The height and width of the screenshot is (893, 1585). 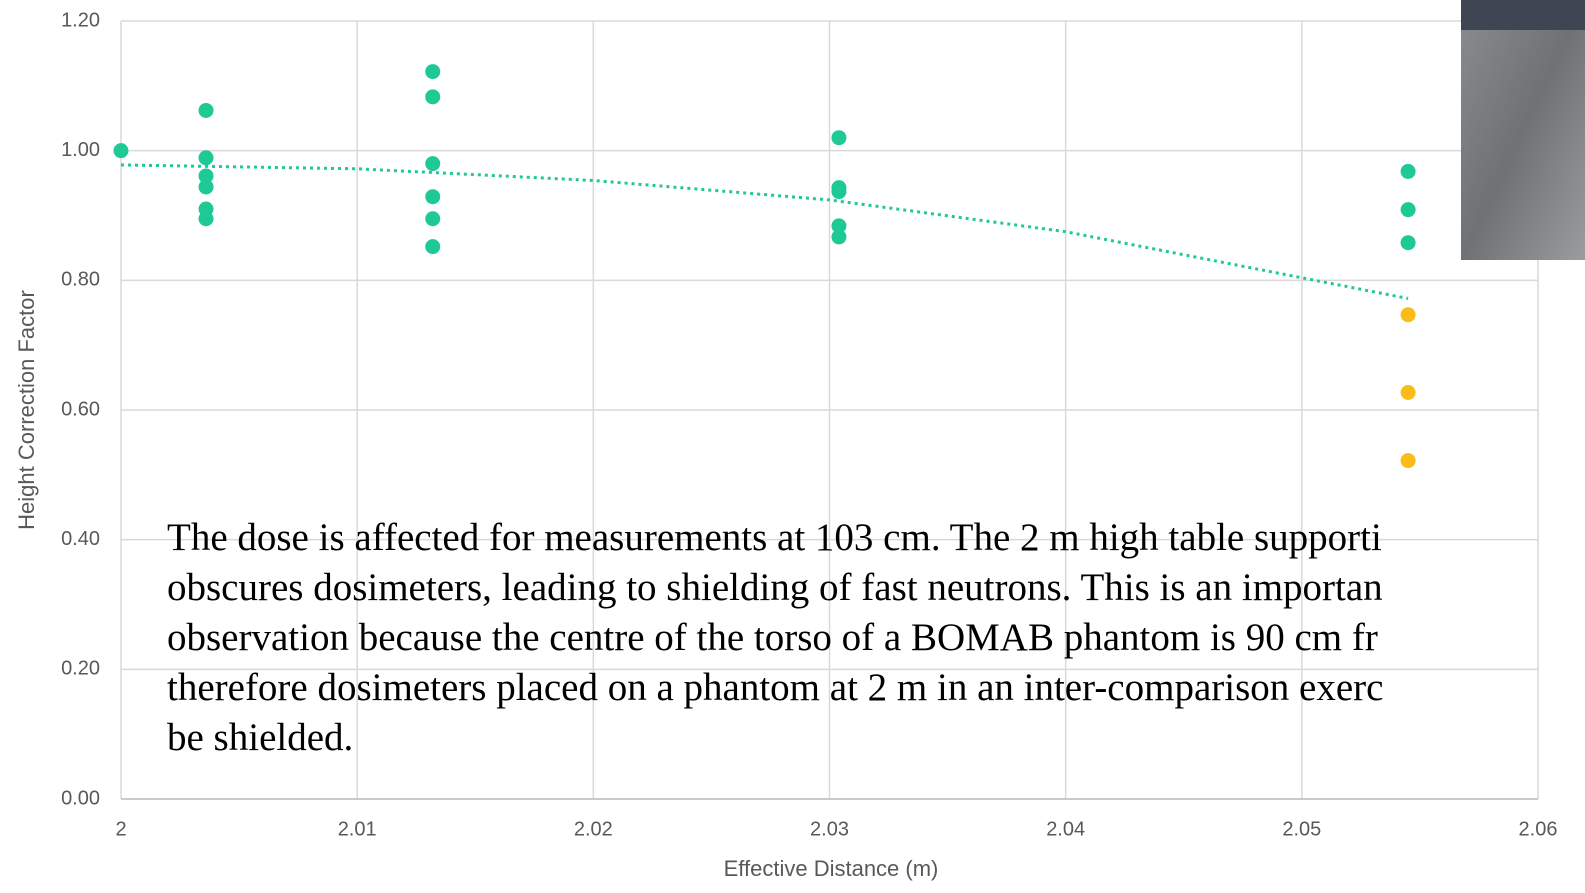 I want to click on y-tick-label: 1.00, so click(x=80, y=150).